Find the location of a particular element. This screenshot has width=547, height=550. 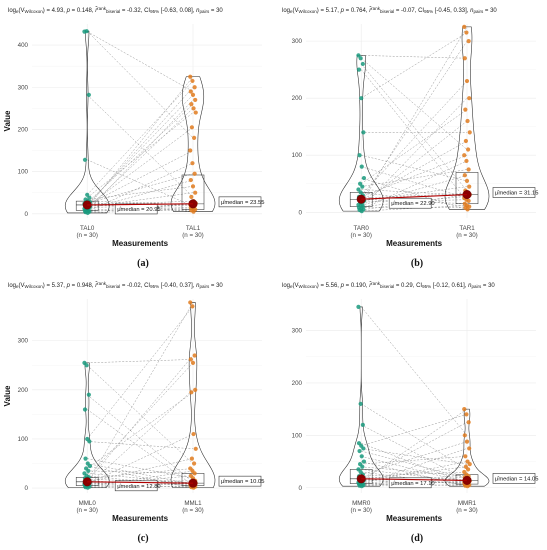

y-tick-label: 0 is located at coordinates (301, 212).